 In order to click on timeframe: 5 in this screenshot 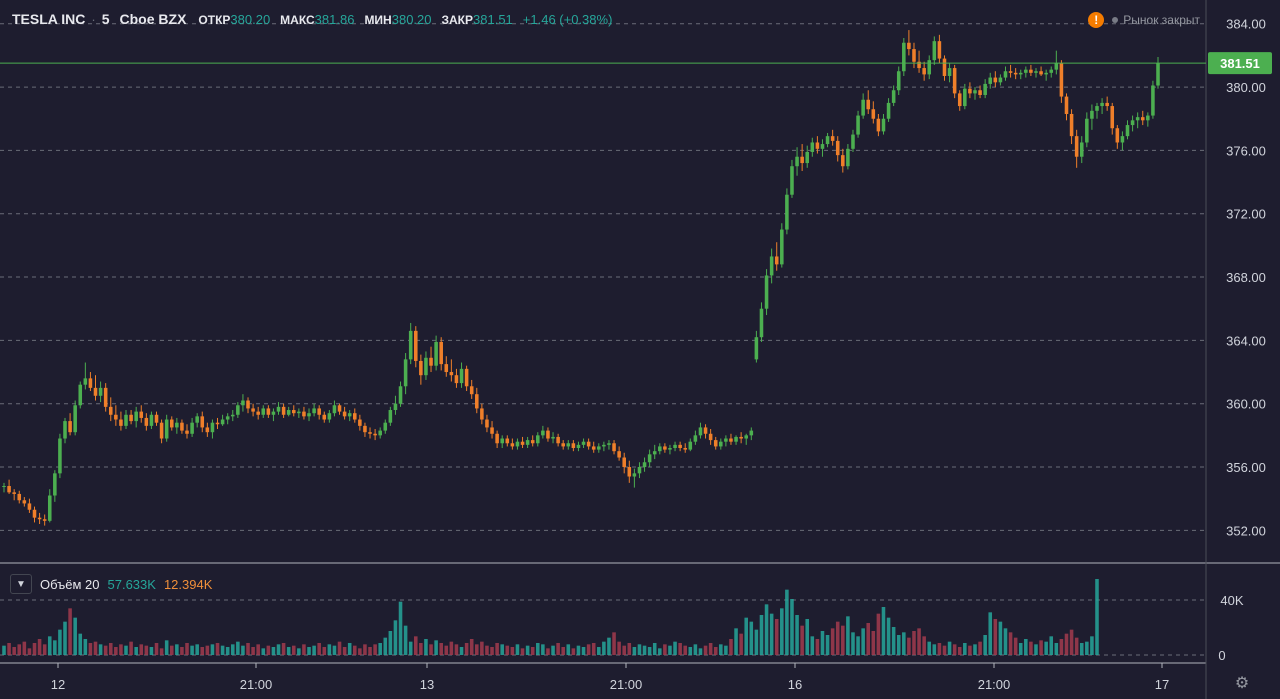, I will do `click(105, 19)`.